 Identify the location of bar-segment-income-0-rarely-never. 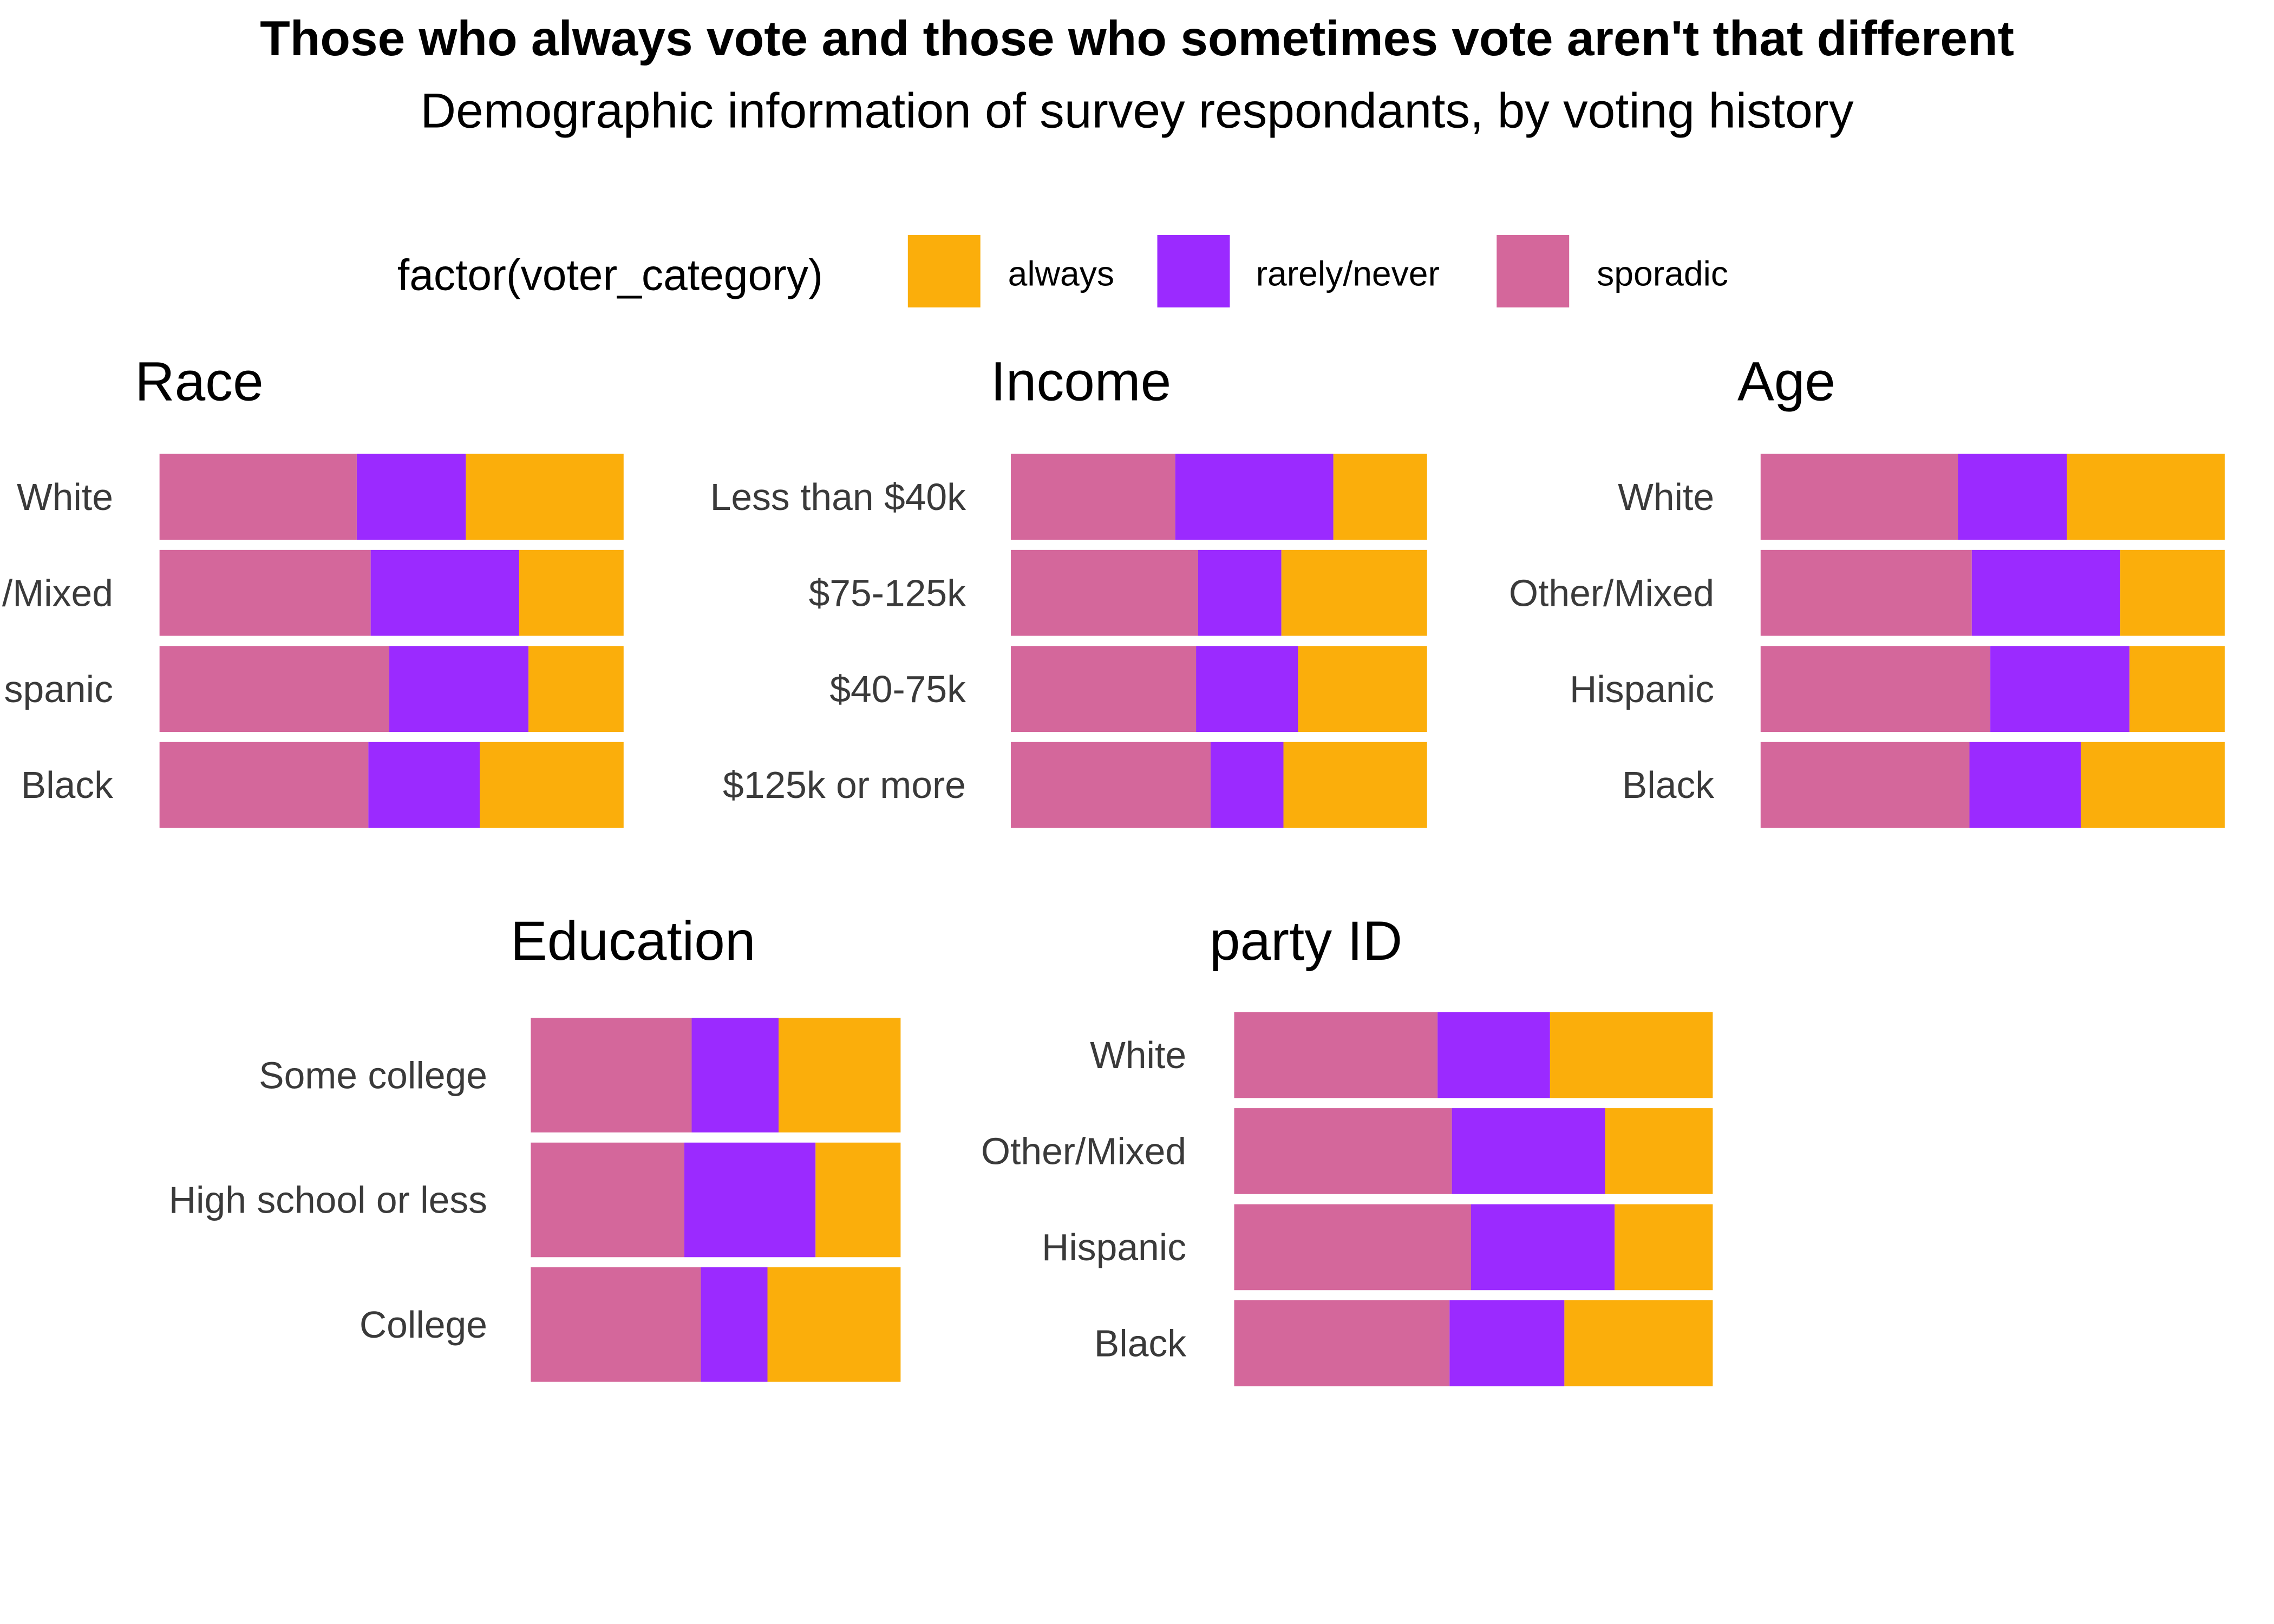
(1255, 497).